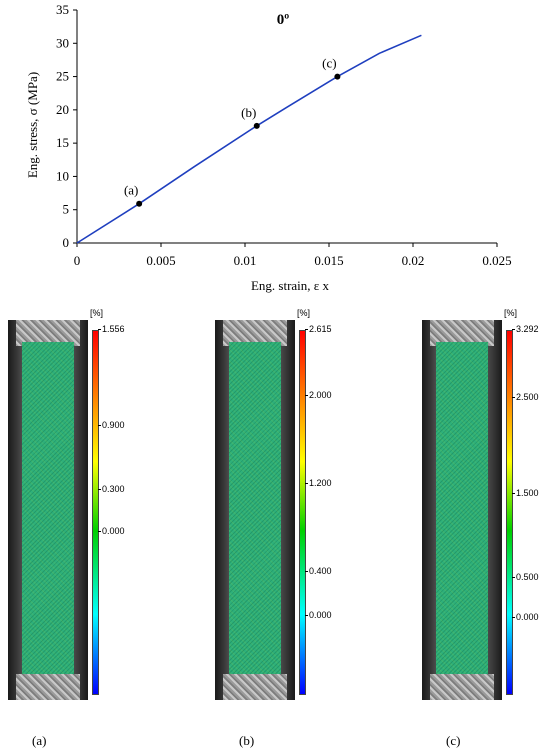  I want to click on x-tick-label: 0.015, so click(328, 260).